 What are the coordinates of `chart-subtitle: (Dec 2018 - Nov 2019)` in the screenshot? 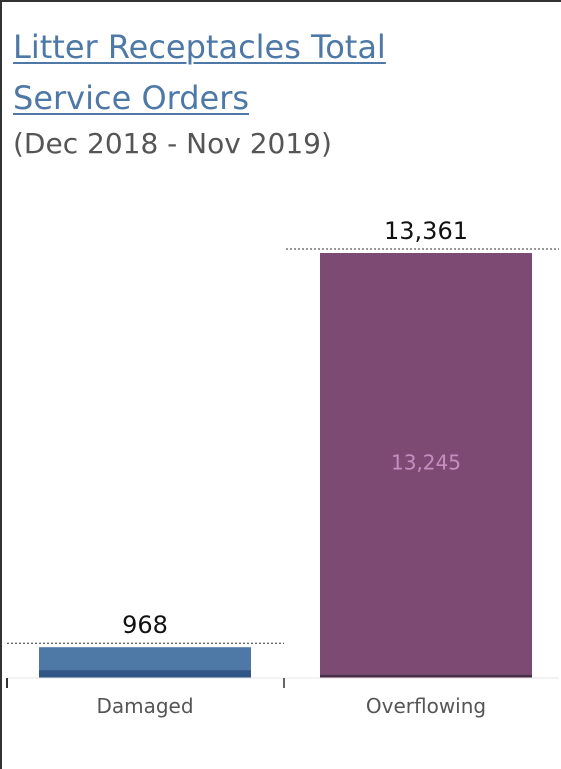 It's located at (172, 143).